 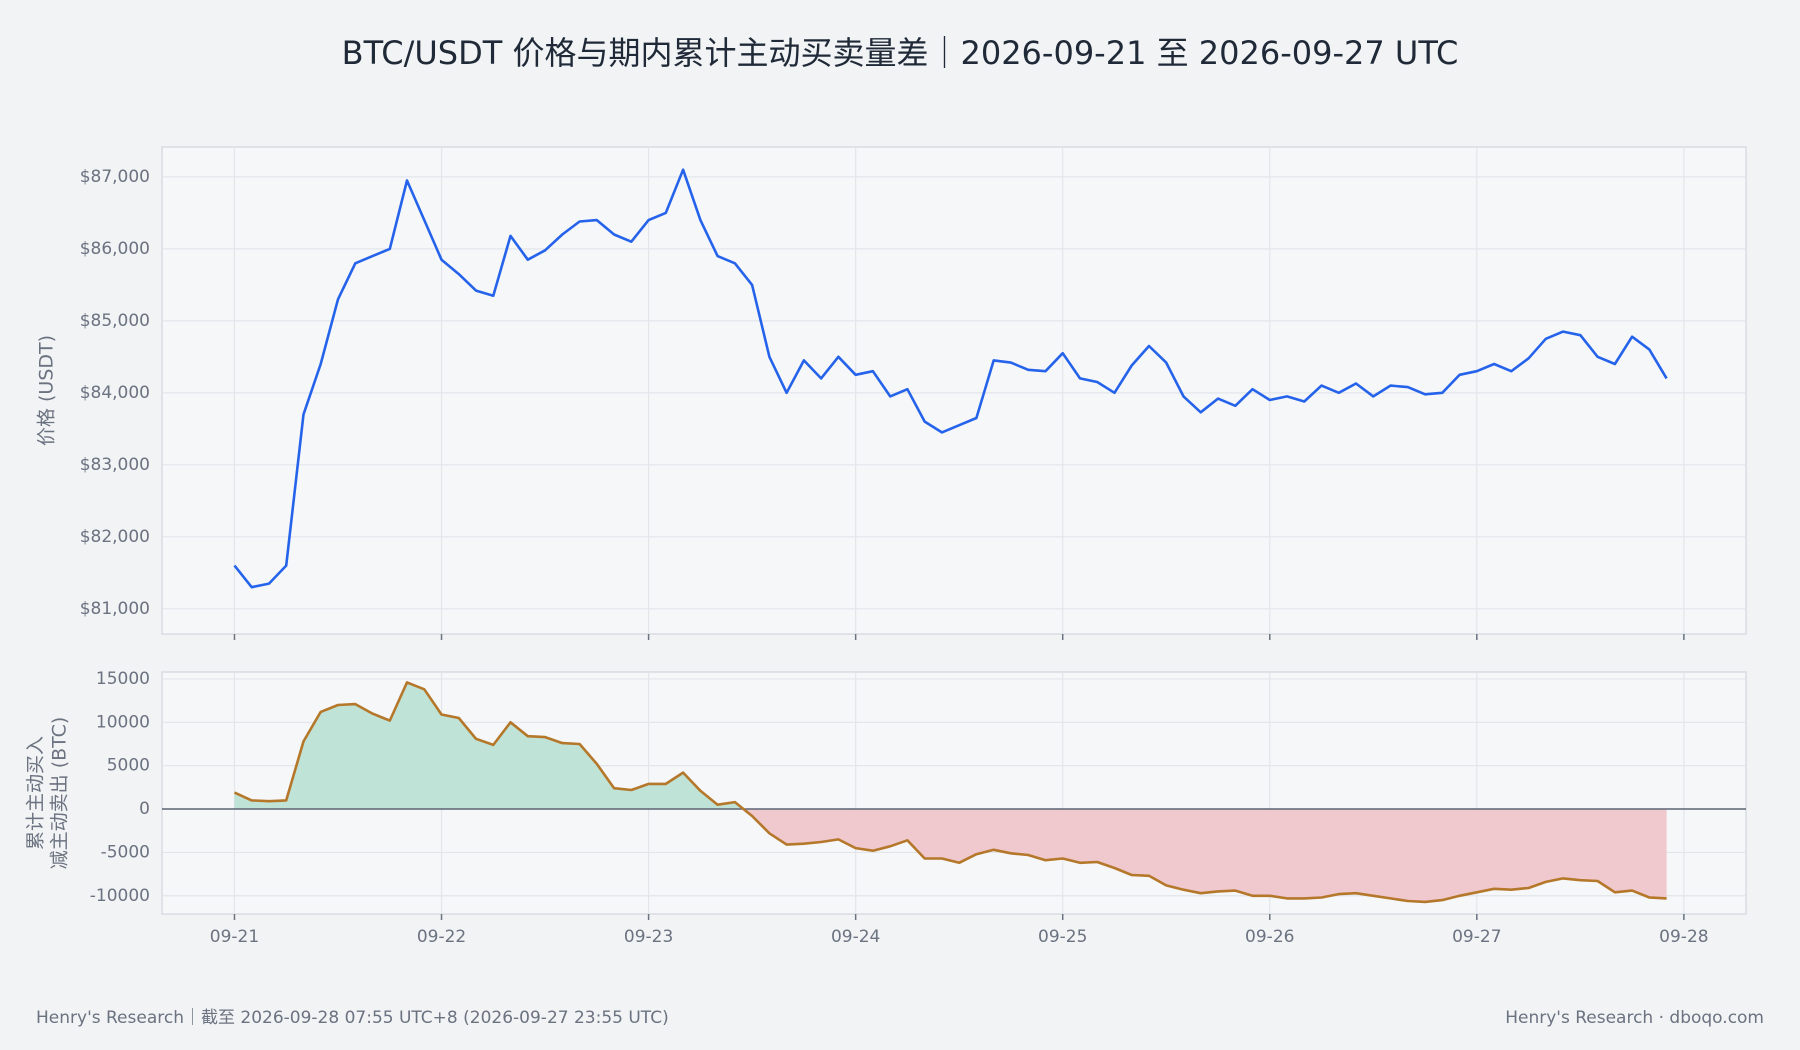 What do you see at coordinates (36, 793) in the screenshot?
I see `y-axis-label: 累计主动买入` at bounding box center [36, 793].